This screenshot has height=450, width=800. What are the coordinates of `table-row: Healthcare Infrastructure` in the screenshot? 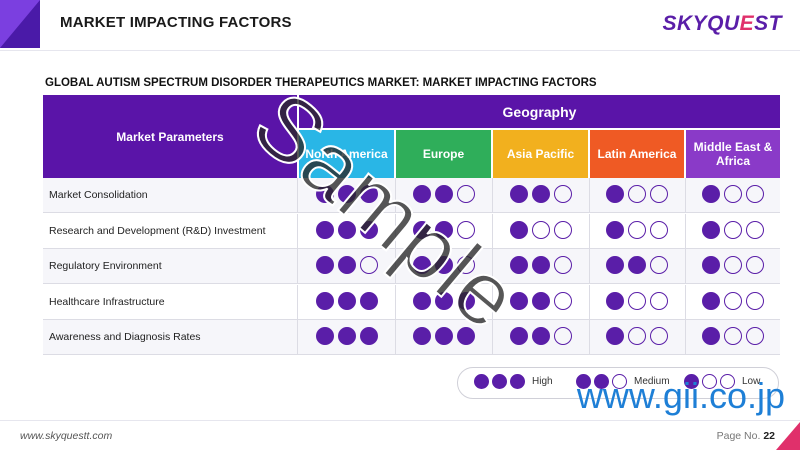 It's located at (412, 302).